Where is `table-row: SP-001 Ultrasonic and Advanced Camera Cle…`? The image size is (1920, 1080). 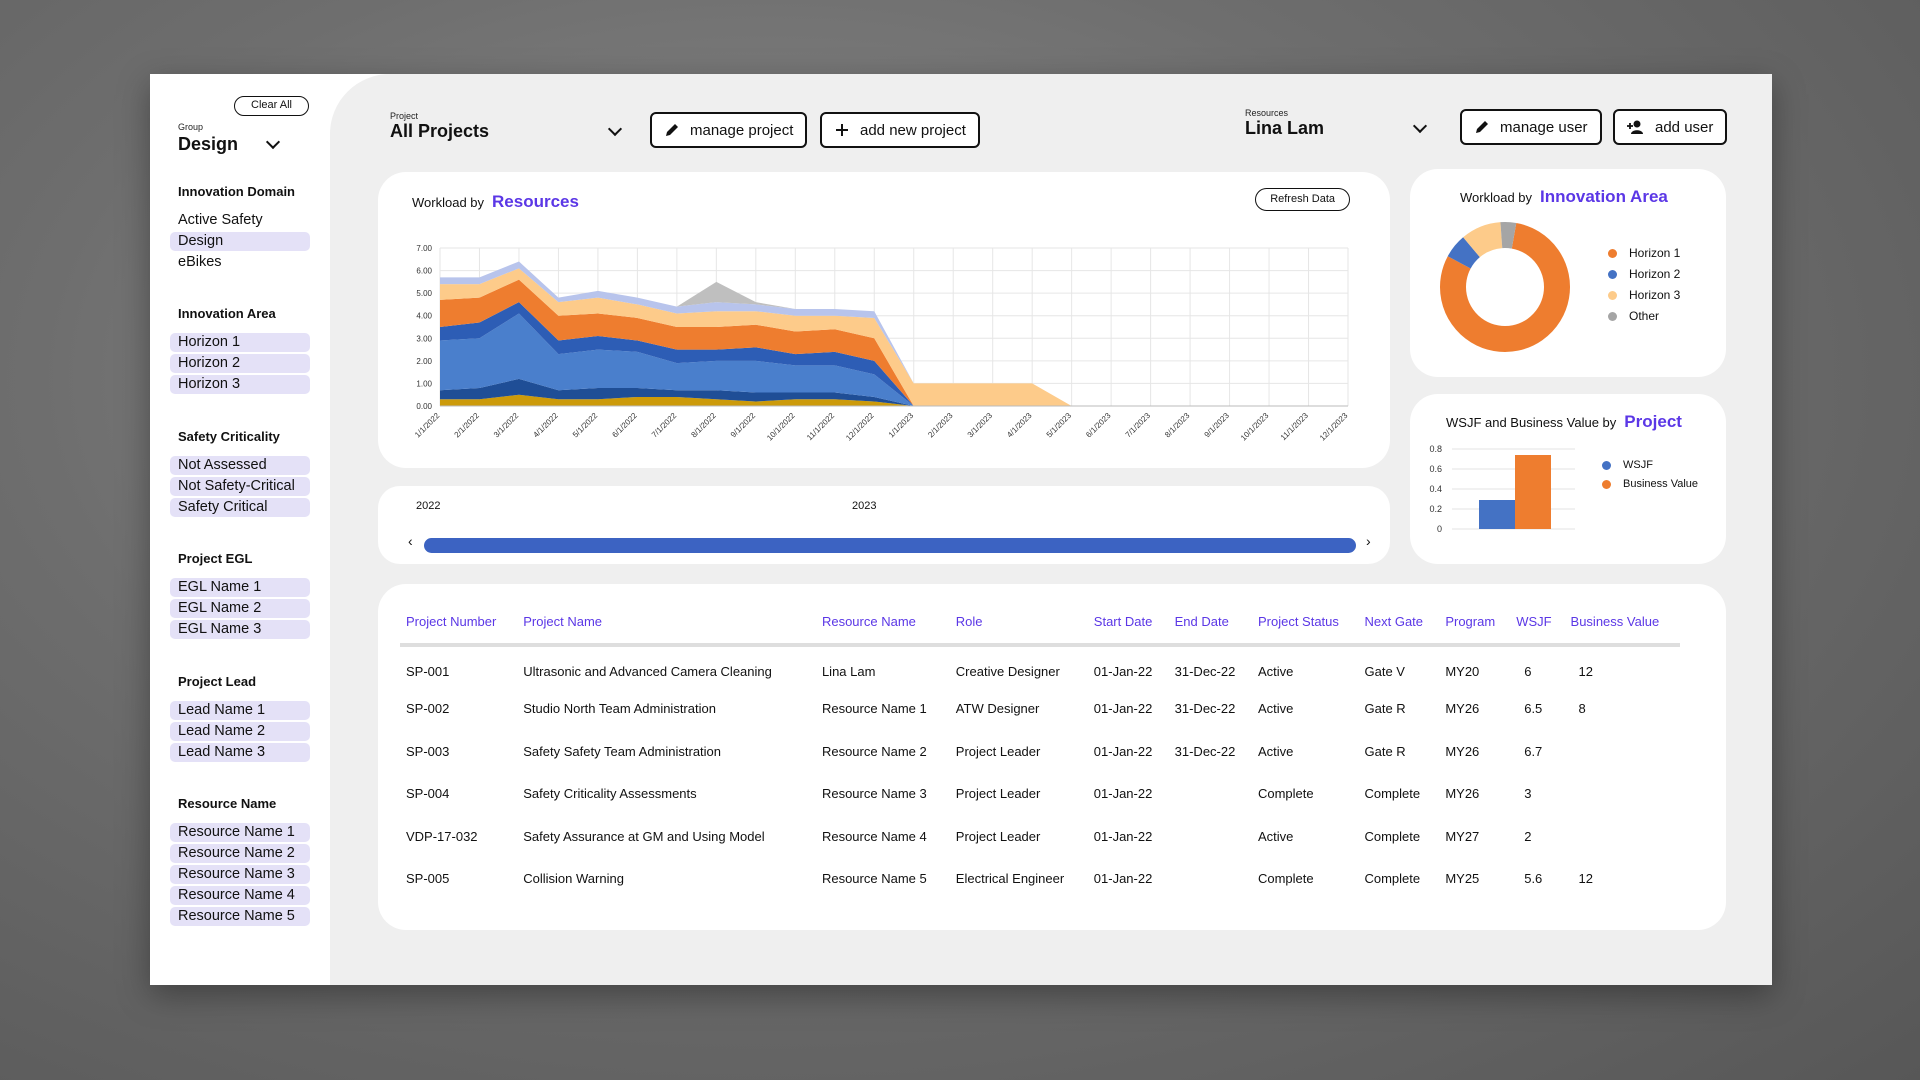
table-row: SP-001 Ultrasonic and Advanced Camera Cle… is located at coordinates (1040, 666).